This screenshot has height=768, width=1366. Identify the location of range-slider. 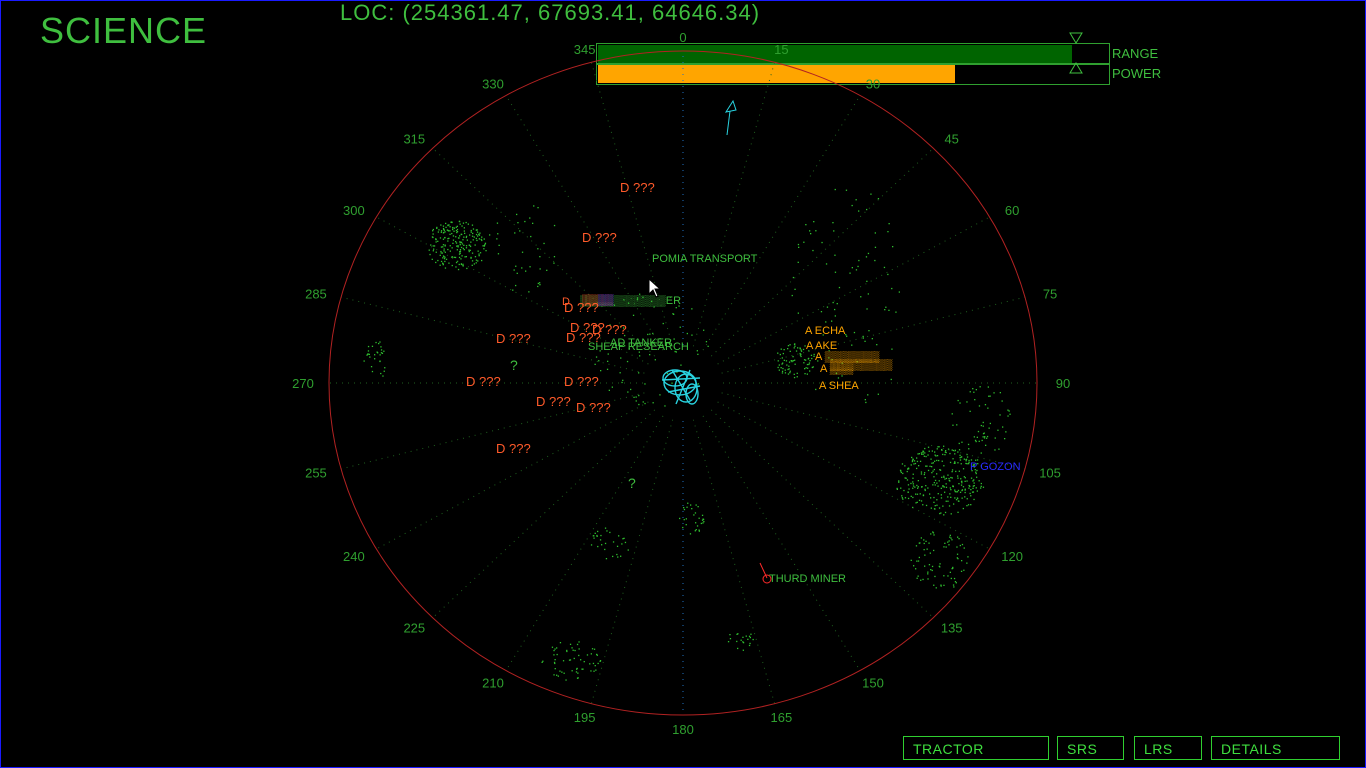
(853, 54).